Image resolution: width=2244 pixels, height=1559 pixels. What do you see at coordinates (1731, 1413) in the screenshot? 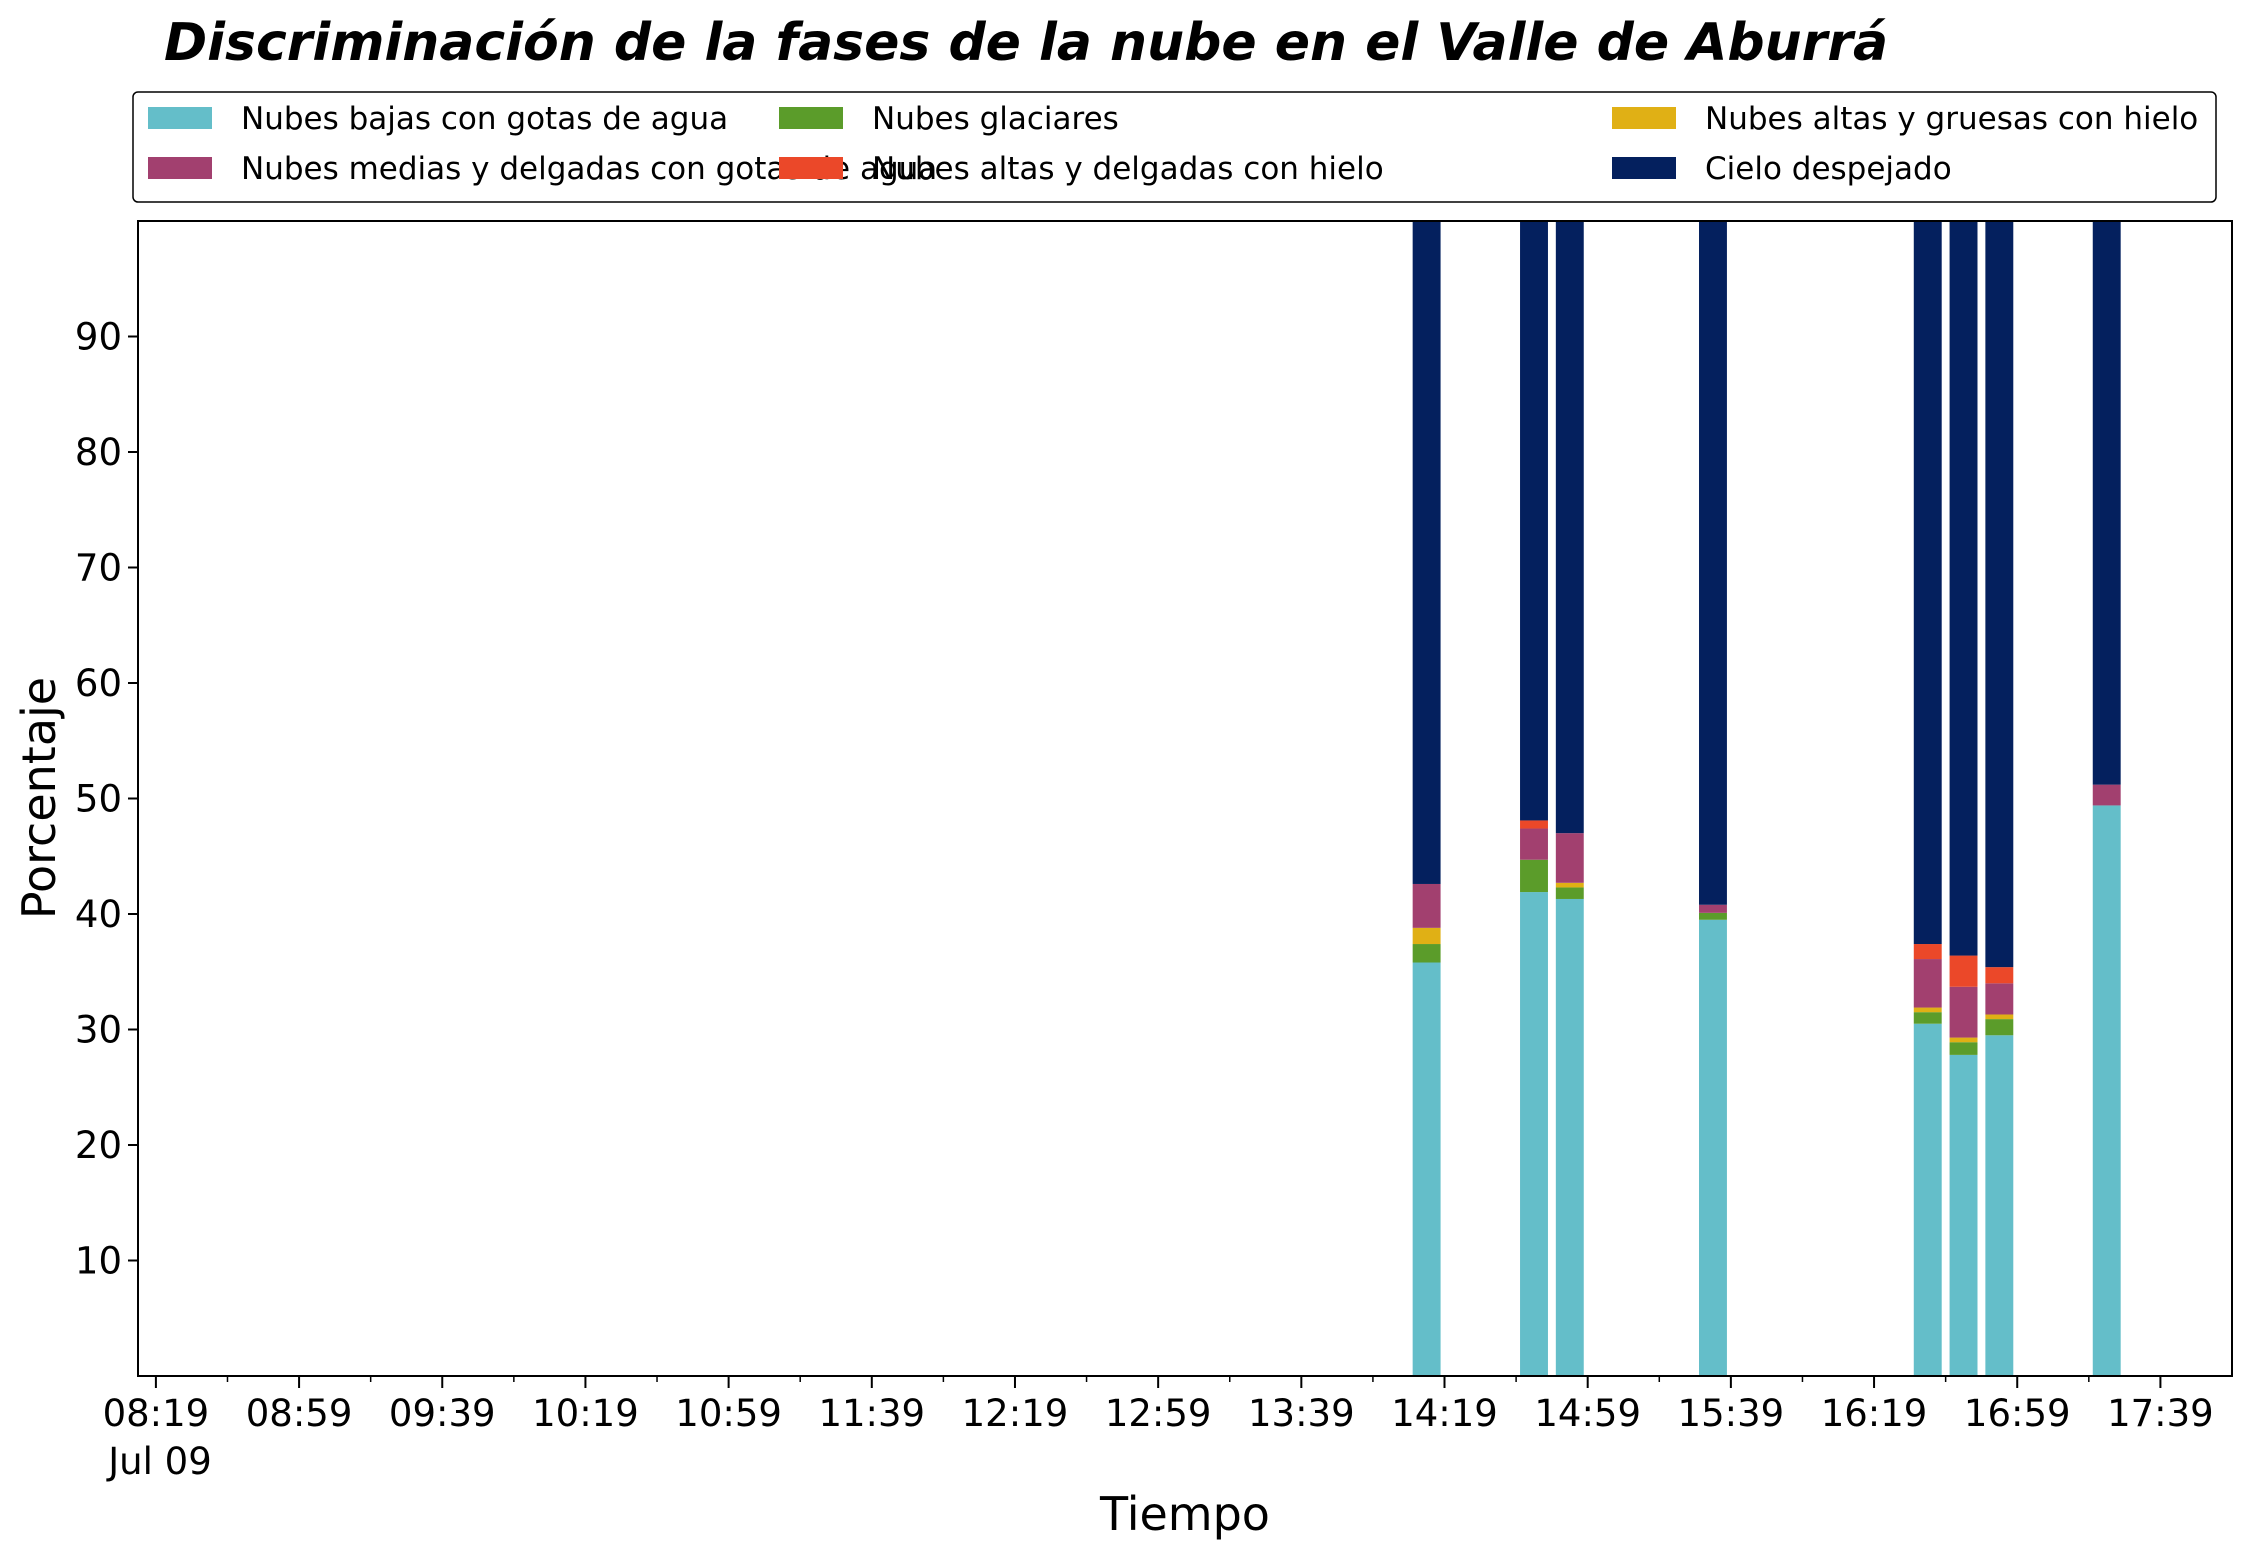
I see `x-tick-label: 15:39` at bounding box center [1731, 1413].